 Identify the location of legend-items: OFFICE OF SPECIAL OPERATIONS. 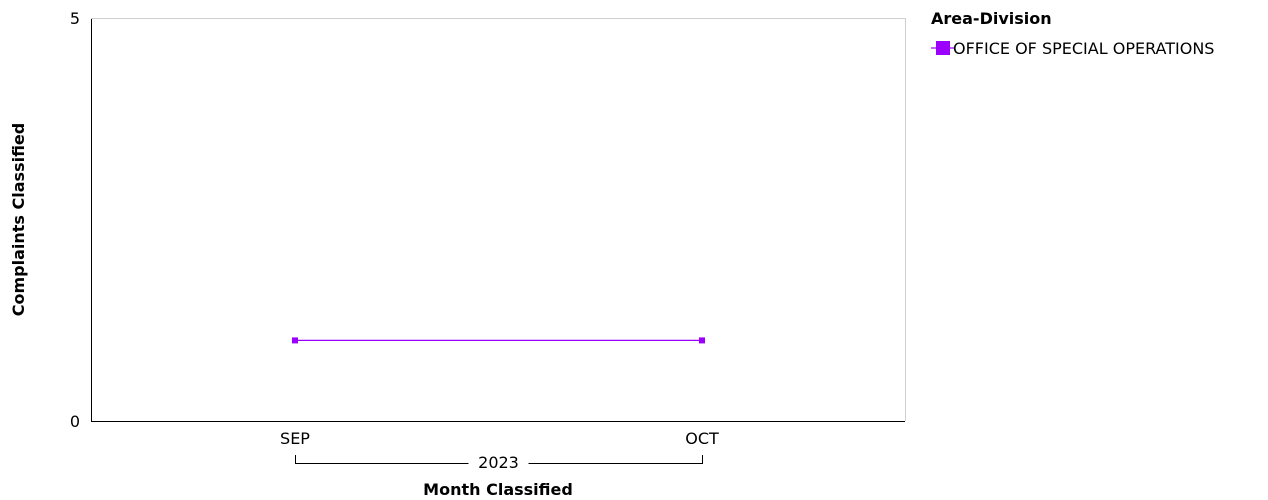
(1072, 48).